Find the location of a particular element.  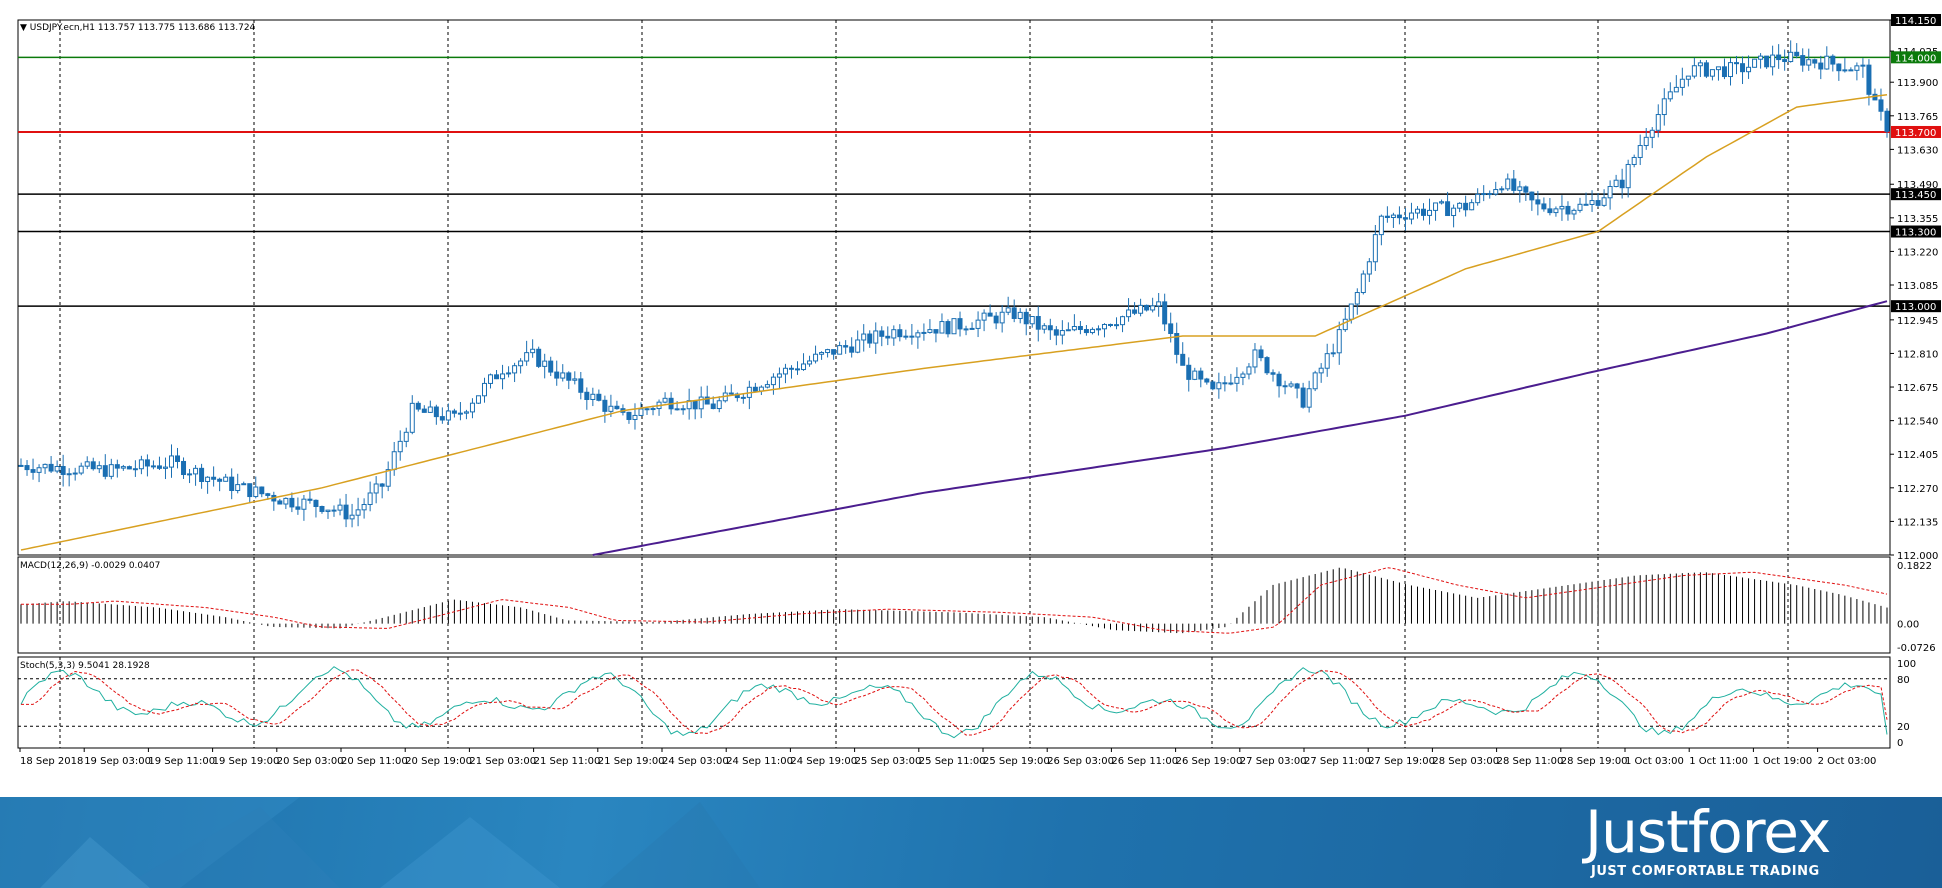

stoch-signal-line is located at coordinates (954, 702).